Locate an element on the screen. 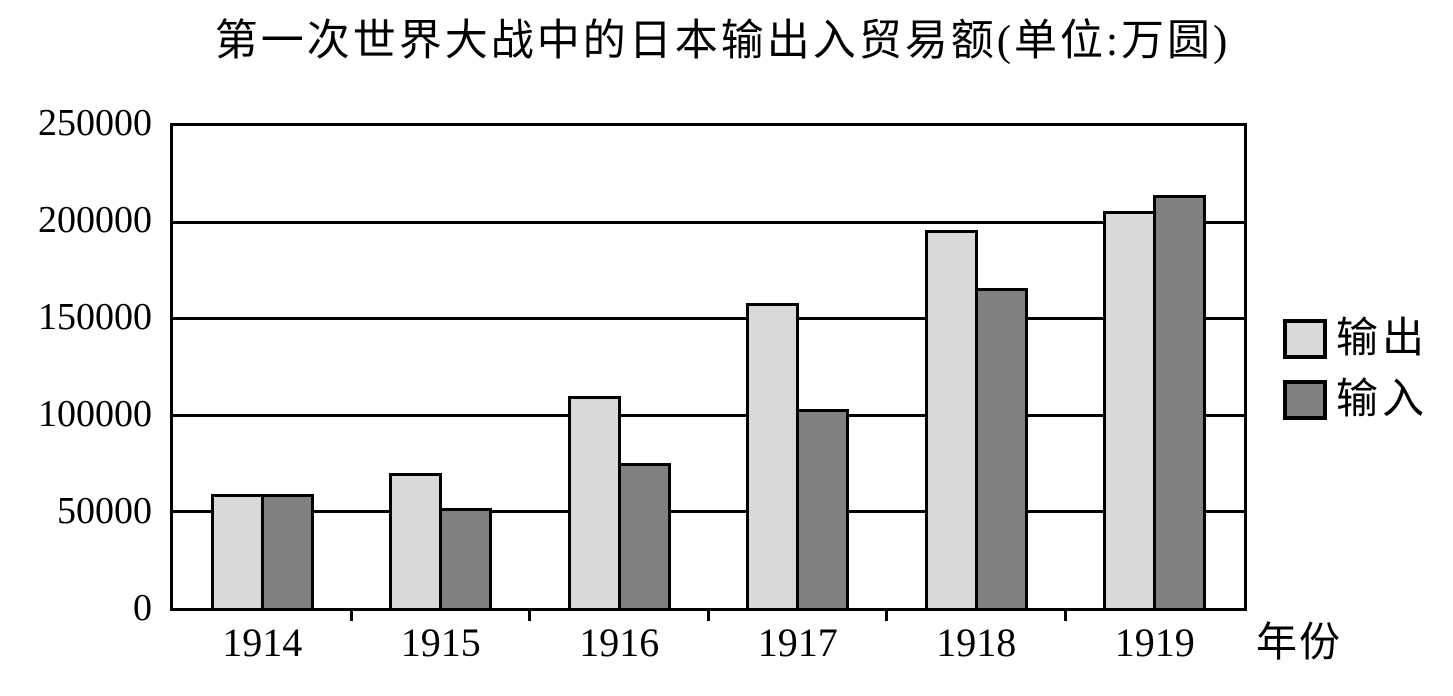 The width and height of the screenshot is (1453, 696). y-axis-label: 150000 is located at coordinates (95, 317).